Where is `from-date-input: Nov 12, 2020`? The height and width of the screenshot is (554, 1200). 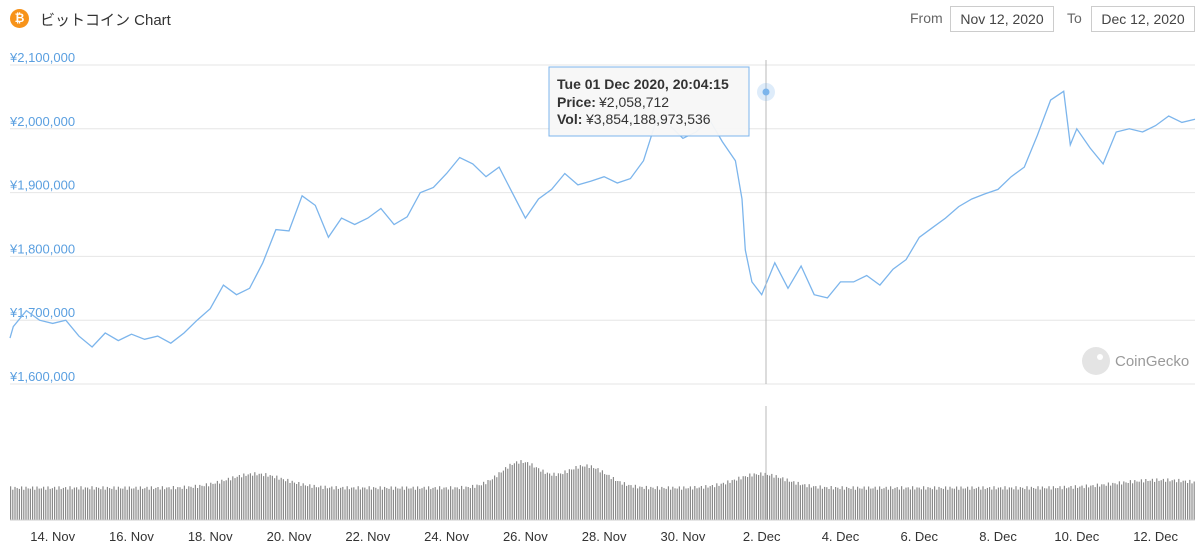 from-date-input: Nov 12, 2020 is located at coordinates (1002, 19).